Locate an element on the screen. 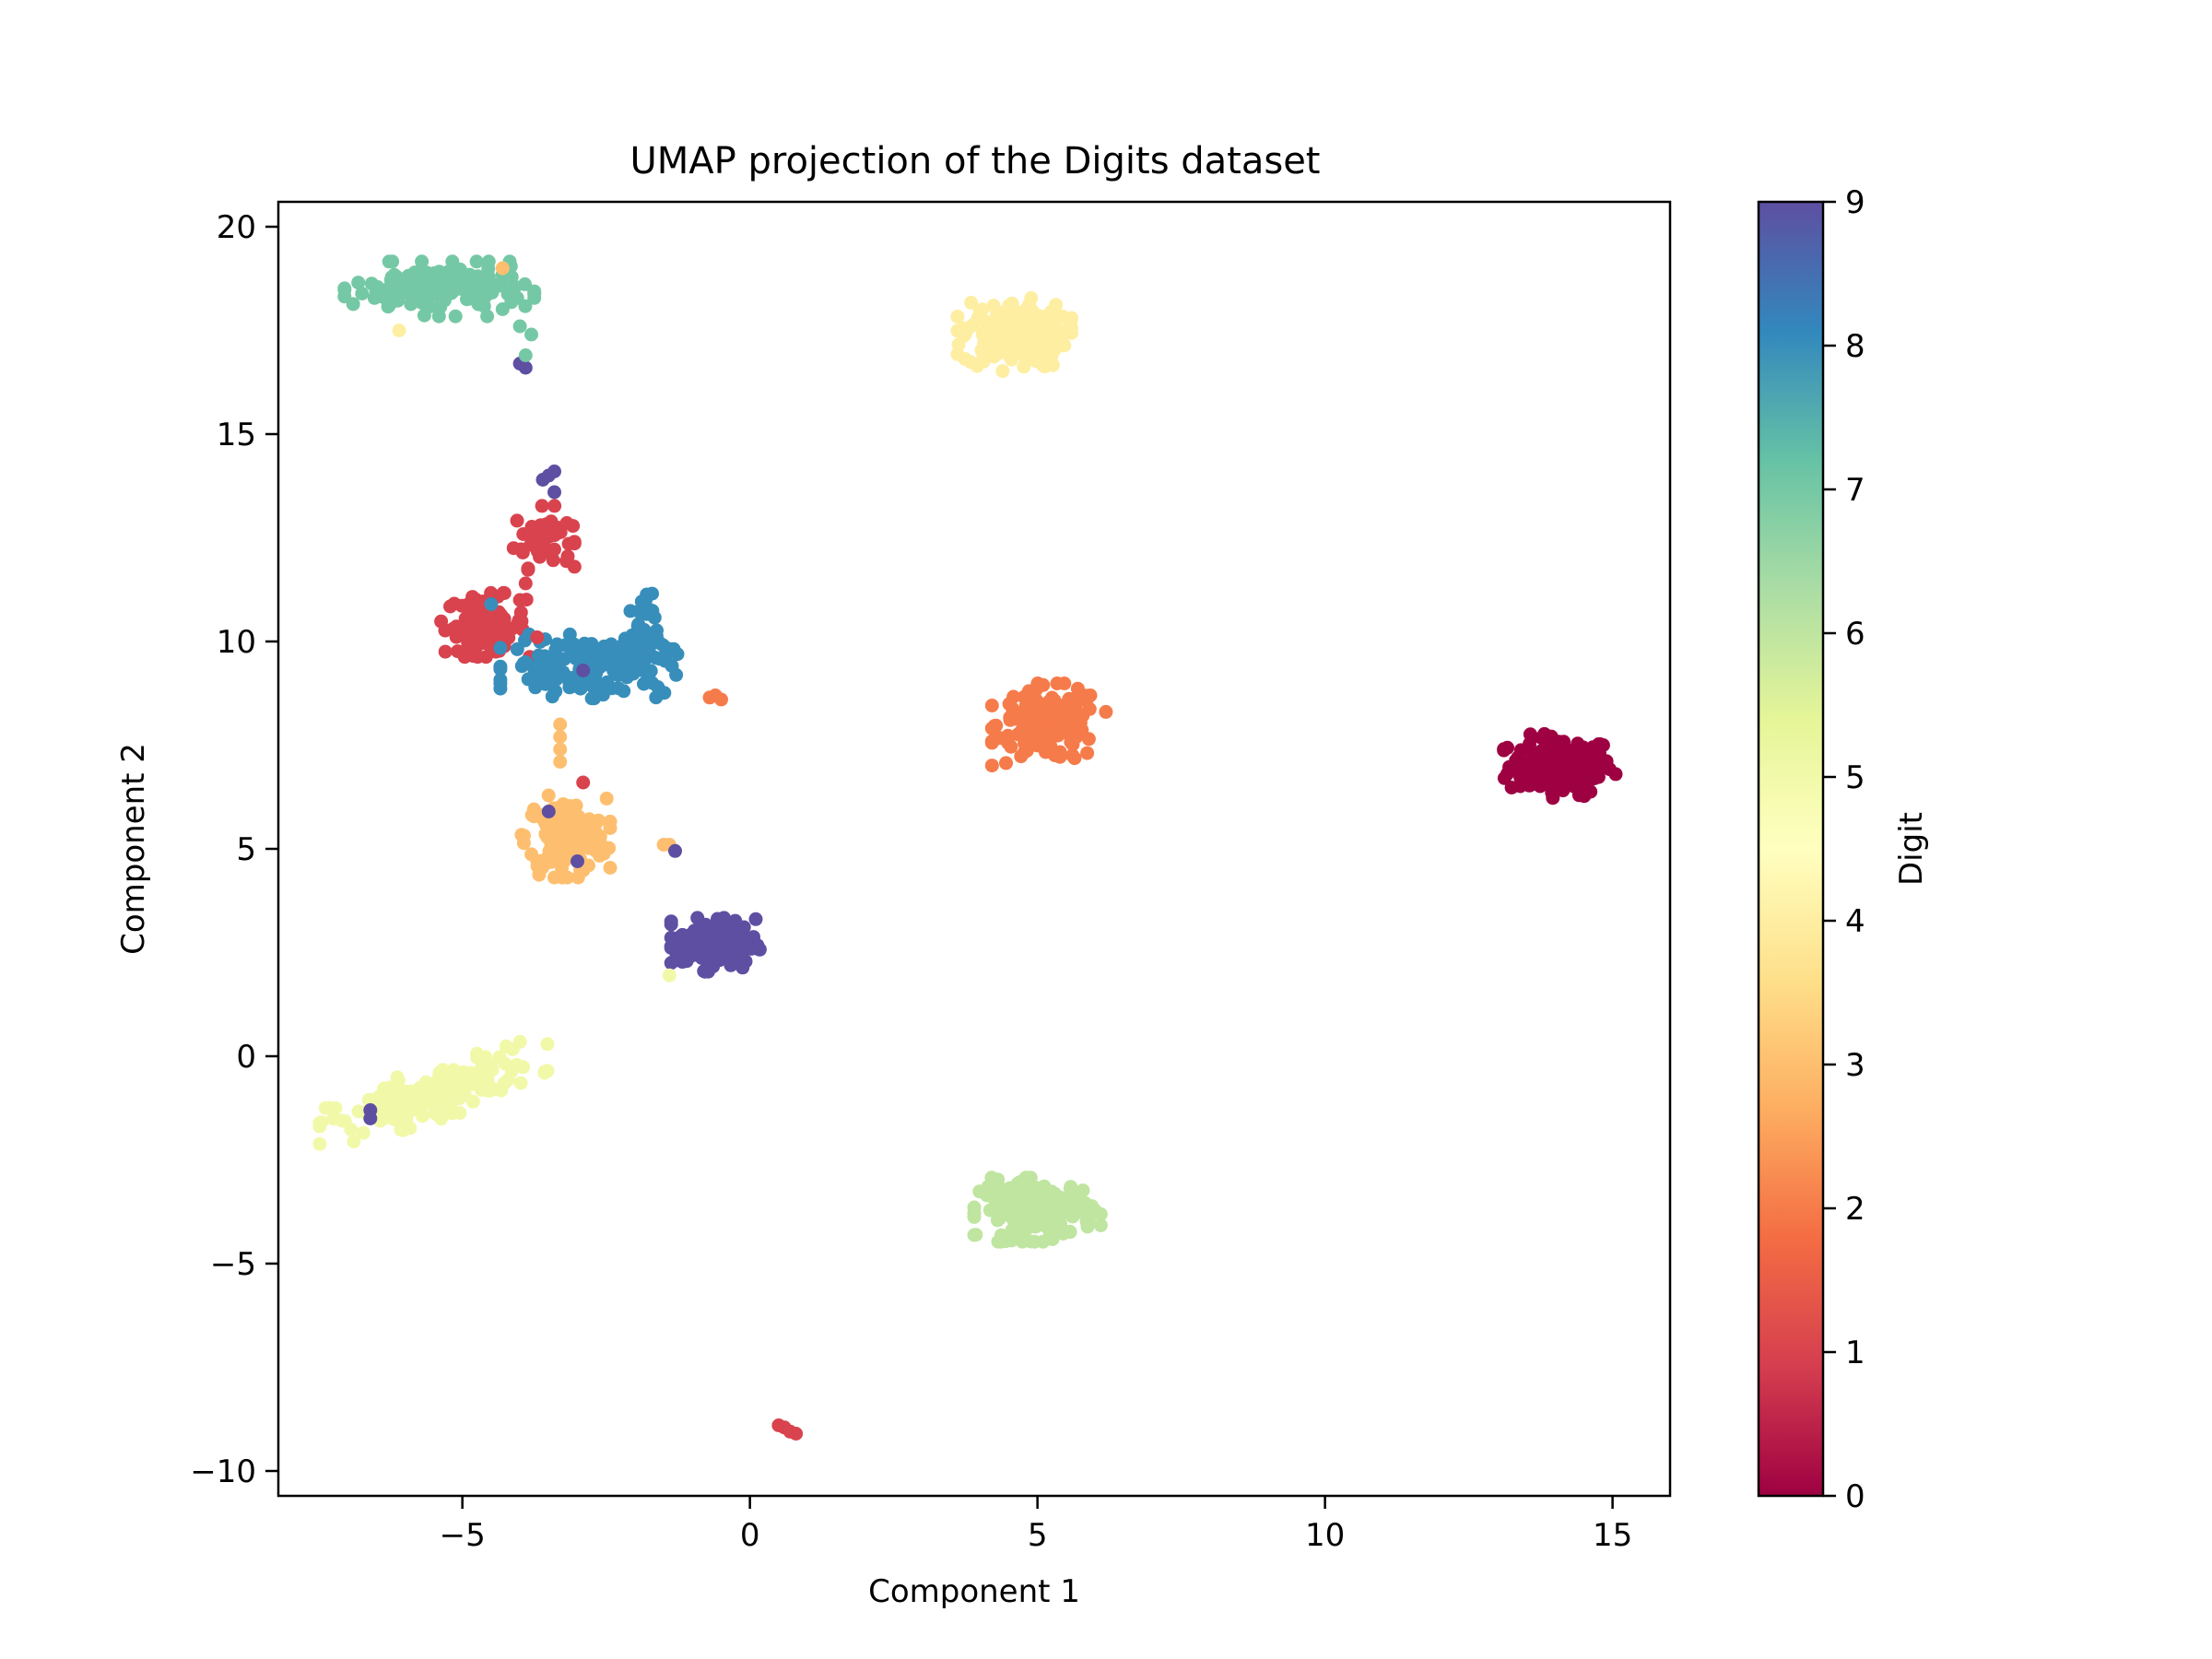 Image resolution: width=2212 pixels, height=1659 pixels. colorbar-tick-label: 2 is located at coordinates (1855, 1209).